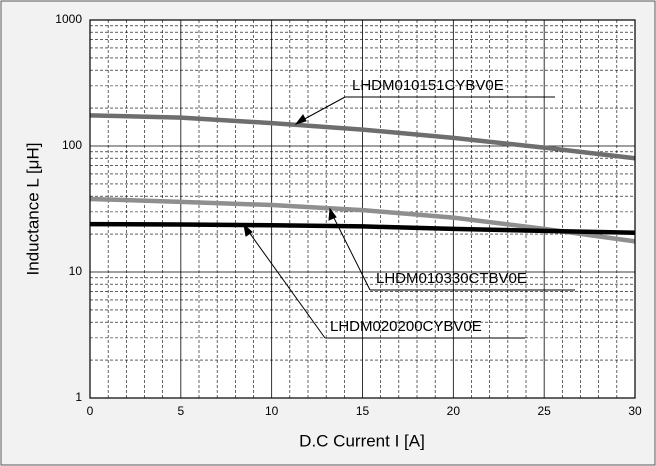  I want to click on x-tick-label: 5, so click(180, 411).